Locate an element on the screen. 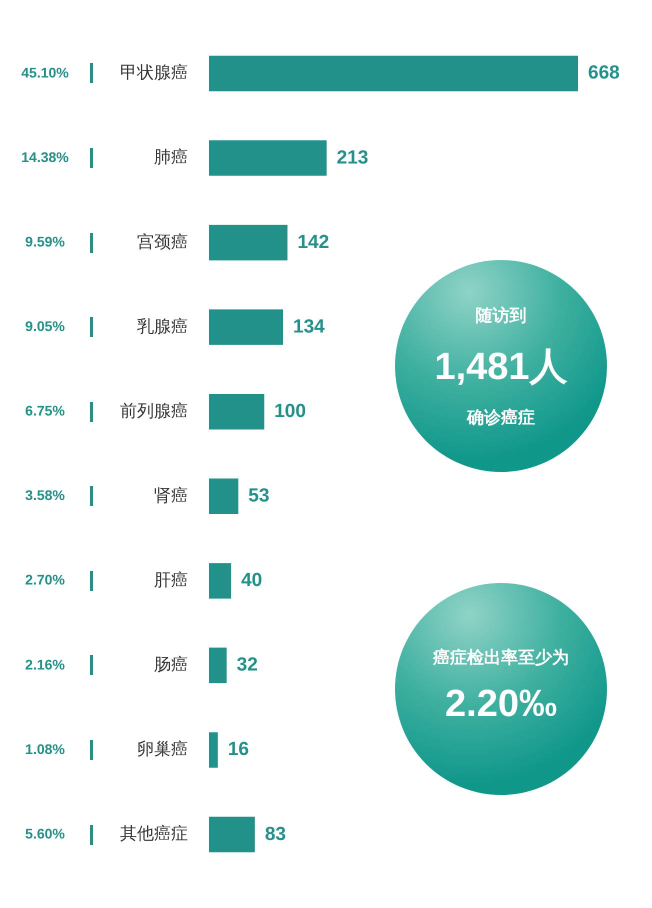 The height and width of the screenshot is (908, 652). data-label: 53 is located at coordinates (259, 496).